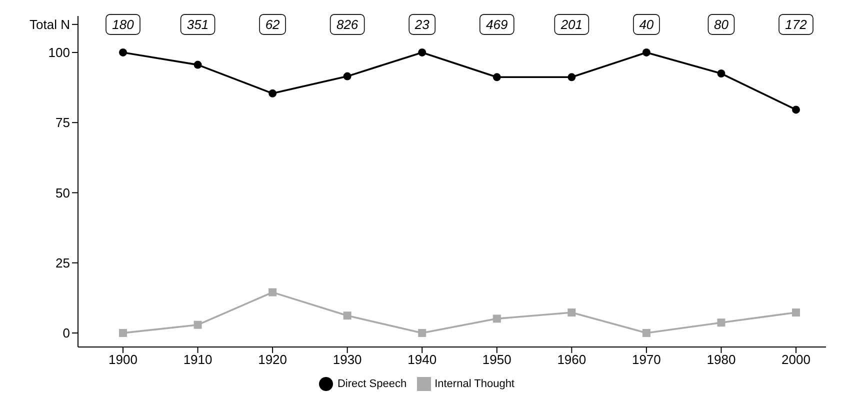 This screenshot has height=409, width=854. What do you see at coordinates (646, 360) in the screenshot?
I see `x-tick-label: 1970` at bounding box center [646, 360].